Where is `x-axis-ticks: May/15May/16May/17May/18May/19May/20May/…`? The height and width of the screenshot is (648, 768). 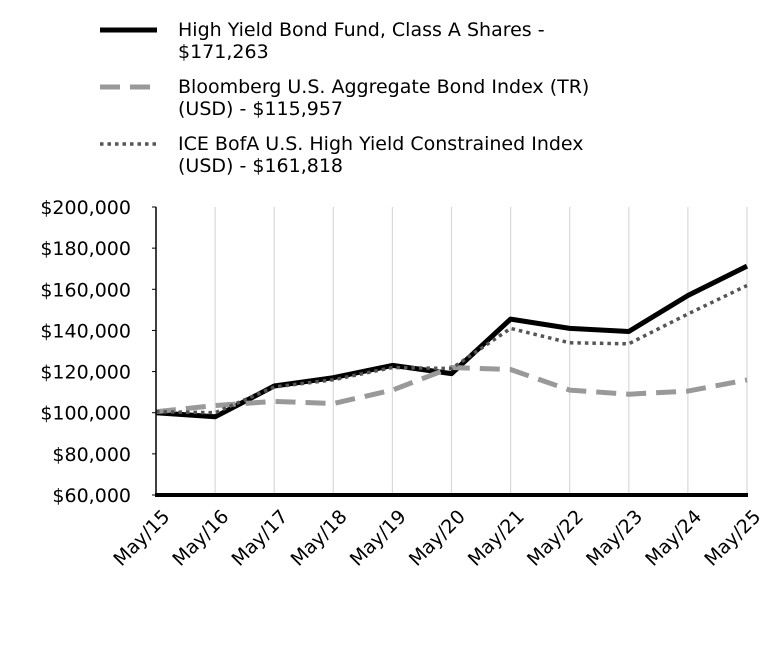 x-axis-ticks: May/15May/16May/17May/18May/19May/20May/… is located at coordinates (437, 538).